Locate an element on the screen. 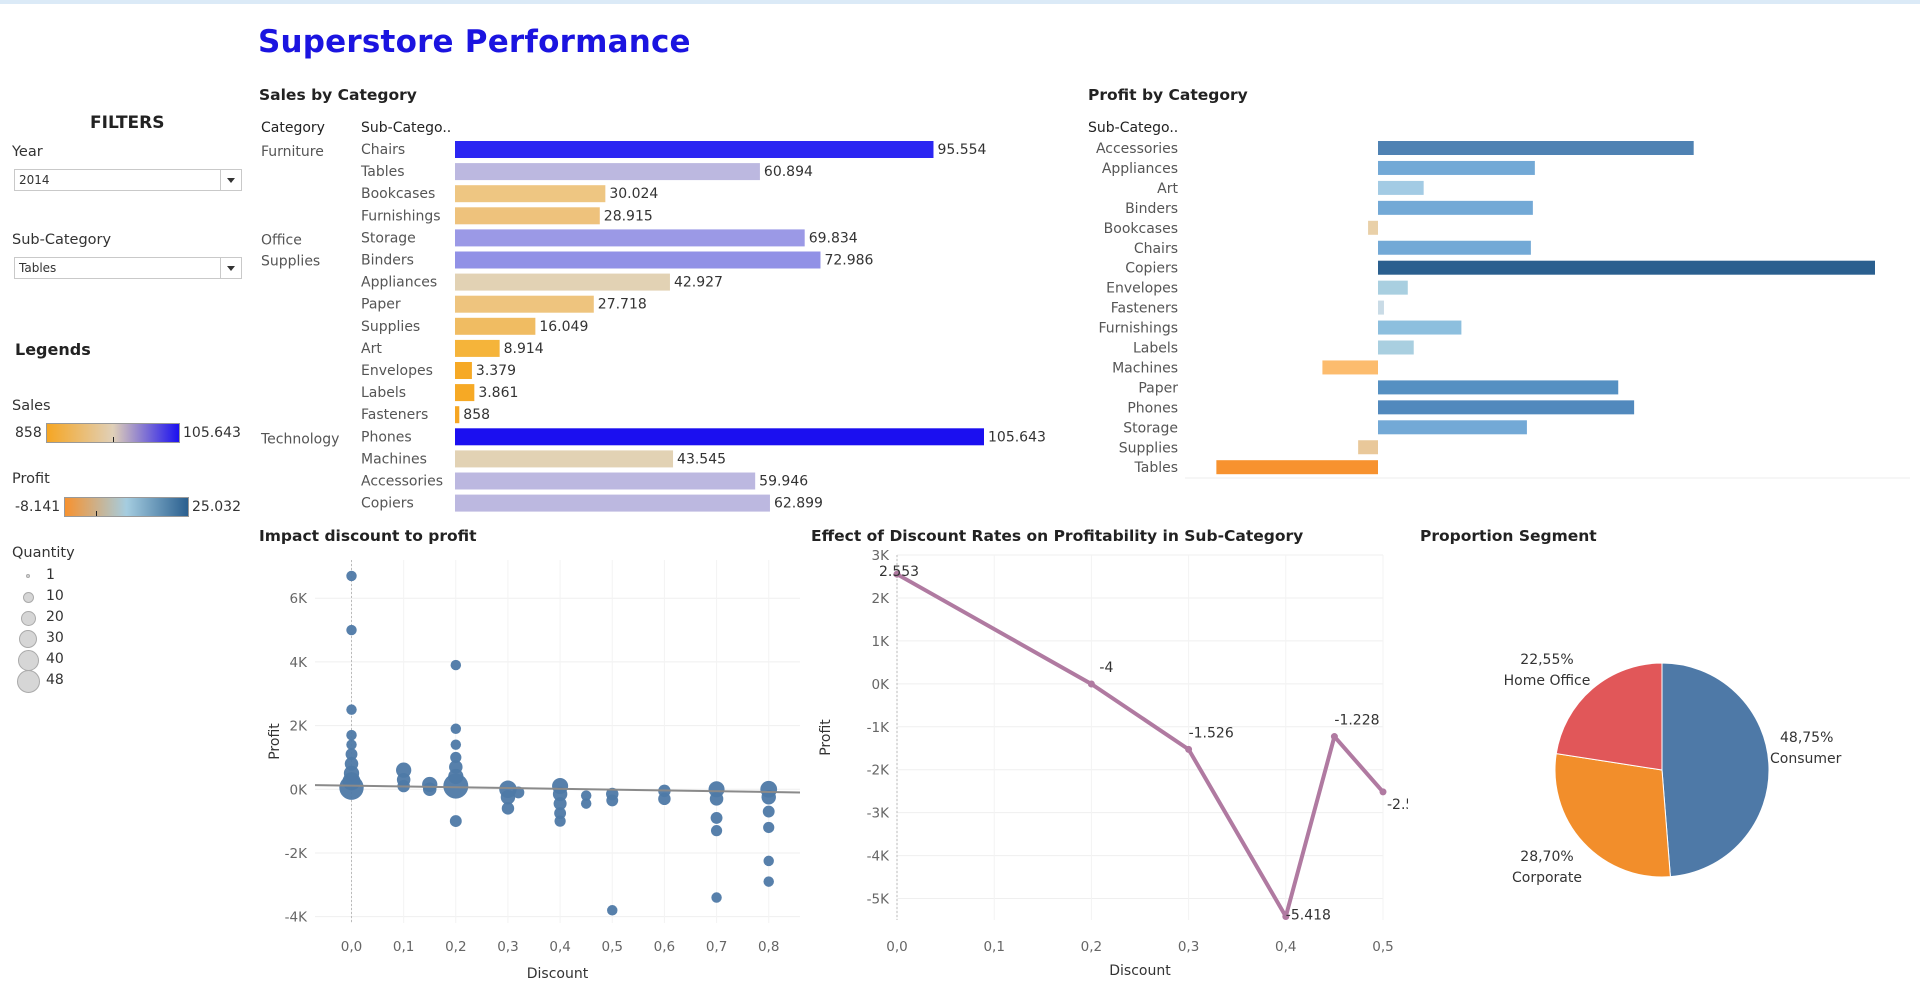 The height and width of the screenshot is (989, 1920). sales-value-label-bookcases: 30.024 is located at coordinates (633, 194).